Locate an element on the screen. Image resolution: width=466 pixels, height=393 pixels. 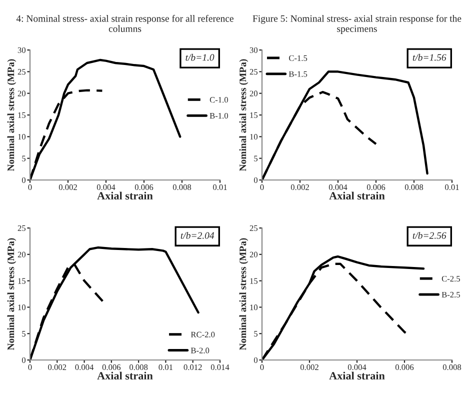
legend-label: C-2.5 is located at coordinates (451, 279).